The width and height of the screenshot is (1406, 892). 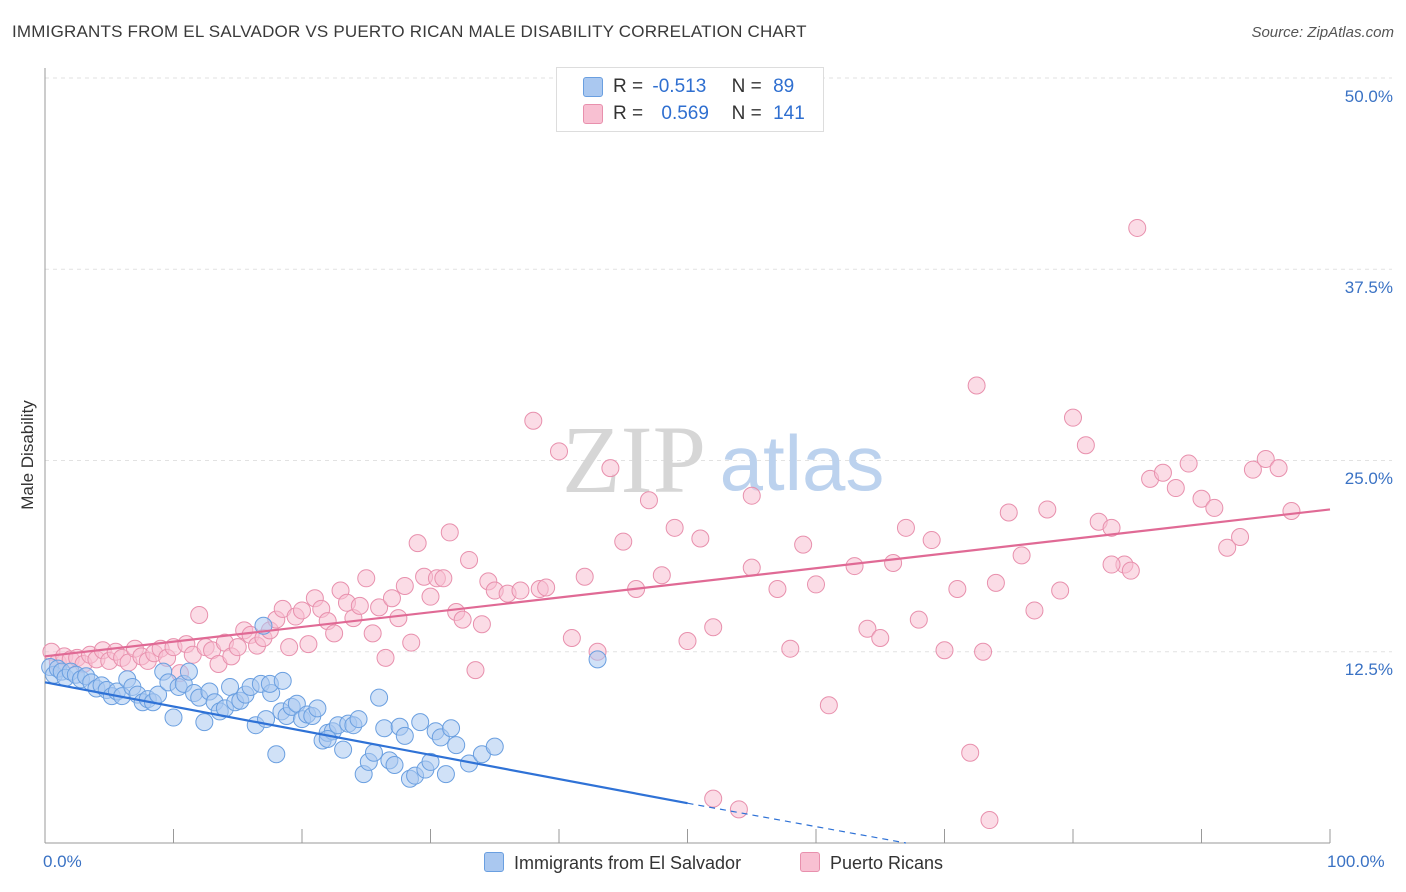 What do you see at coordinates (789, 113) in the screenshot?
I see `n-value: 141` at bounding box center [789, 113].